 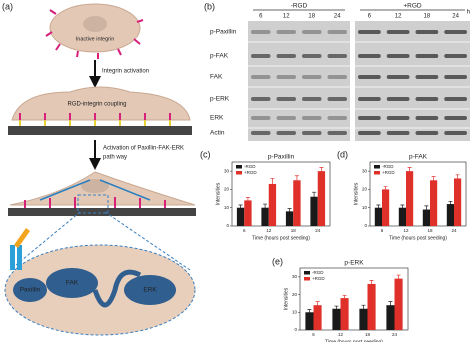 I want to click on zoom-cell, so click(x=100, y=290).